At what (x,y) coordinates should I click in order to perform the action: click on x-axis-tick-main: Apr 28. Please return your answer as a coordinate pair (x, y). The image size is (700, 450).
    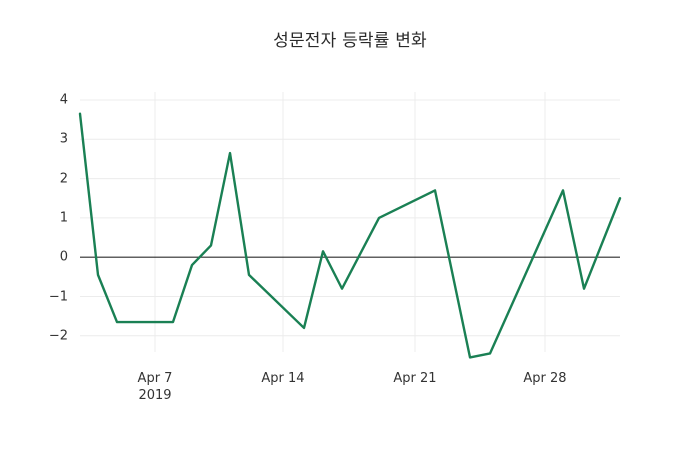
    Looking at the image, I should click on (545, 378).